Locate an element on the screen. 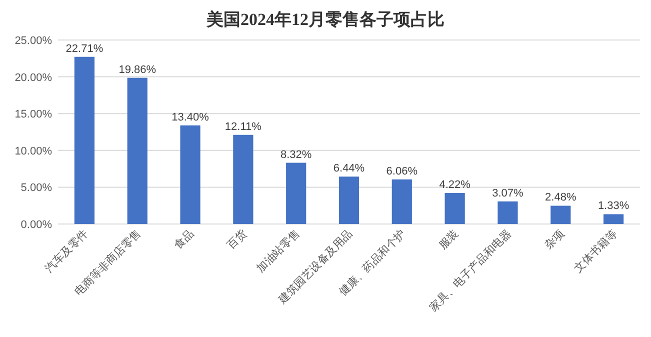 Image resolution: width=651 pixels, height=337 pixels. data-label: 22.71% is located at coordinates (85, 48).